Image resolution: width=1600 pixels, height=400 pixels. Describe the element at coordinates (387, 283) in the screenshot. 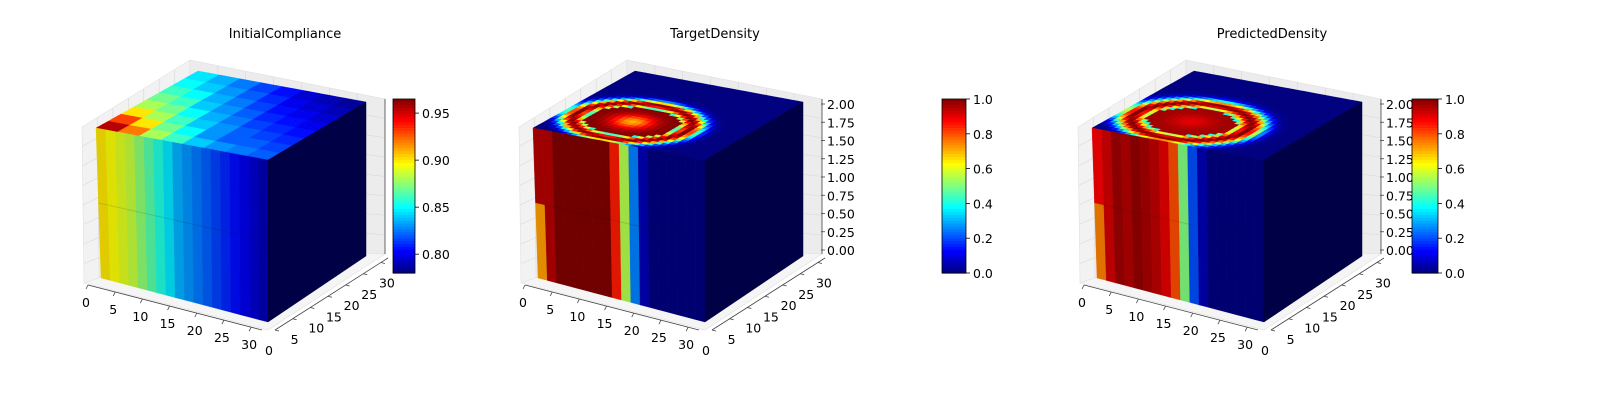

I see `y-tick-label: 30` at that location.